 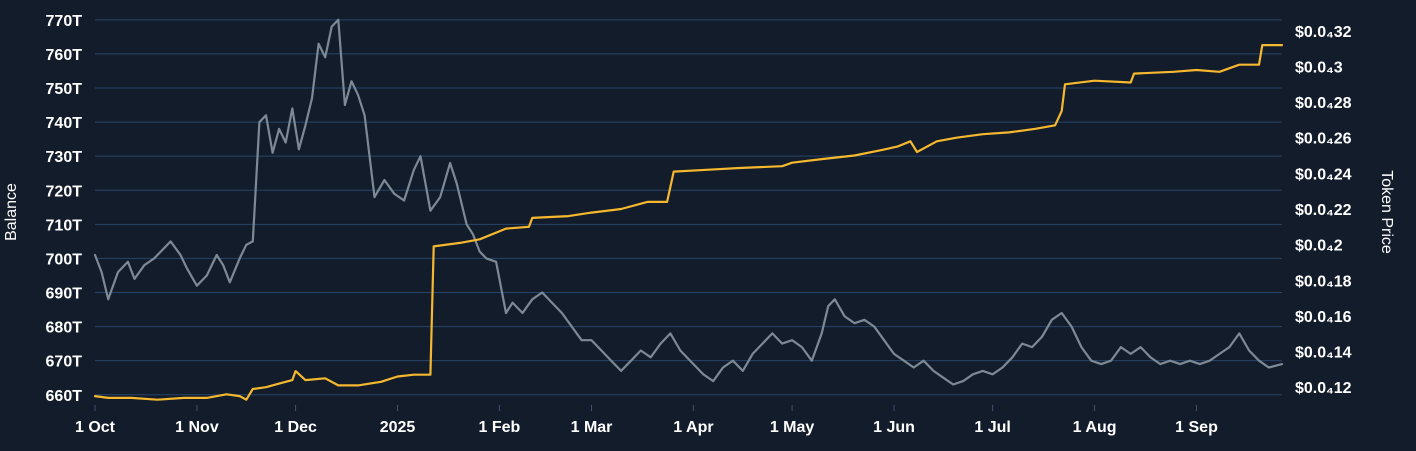 I want to click on left-tick-label: 690T, so click(x=64, y=294).